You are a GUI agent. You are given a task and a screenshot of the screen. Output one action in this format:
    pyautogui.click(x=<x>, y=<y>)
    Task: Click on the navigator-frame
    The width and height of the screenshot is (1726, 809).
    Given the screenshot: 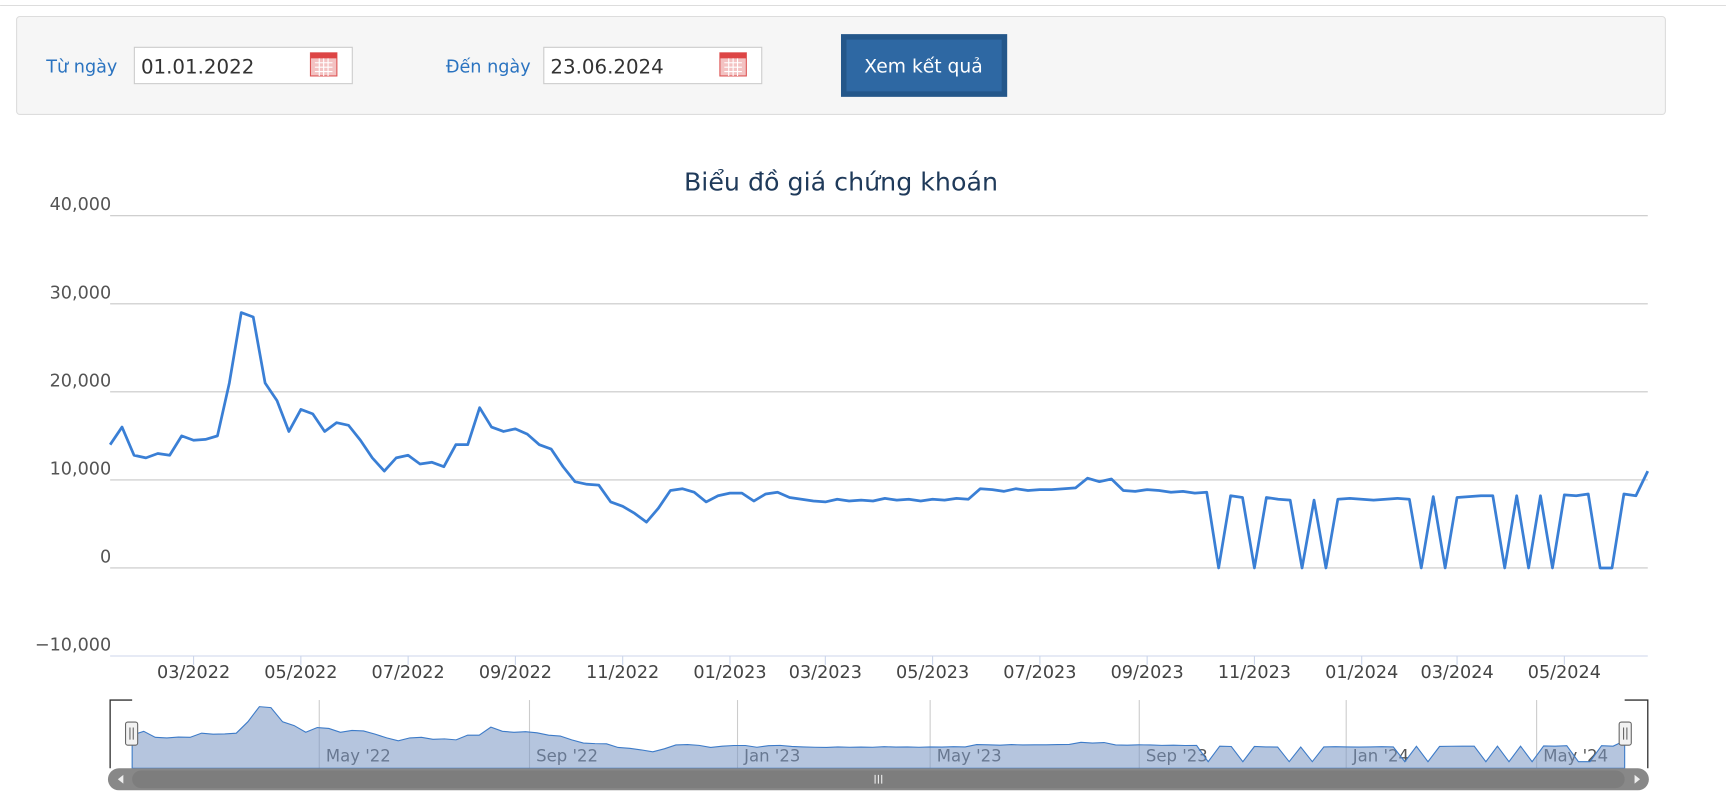 What is the action you would take?
    pyautogui.click(x=879, y=734)
    